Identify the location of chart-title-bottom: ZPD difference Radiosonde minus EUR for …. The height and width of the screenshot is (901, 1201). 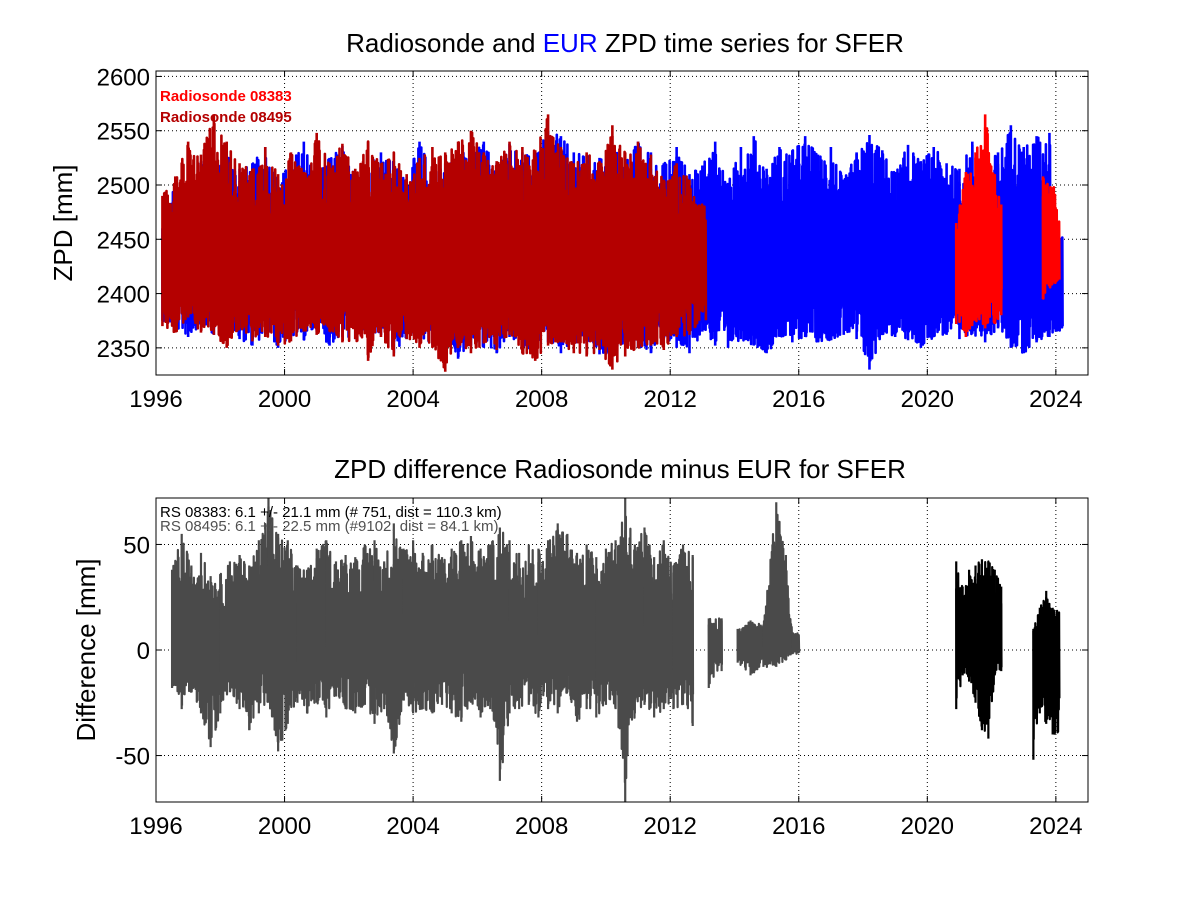
(620, 469).